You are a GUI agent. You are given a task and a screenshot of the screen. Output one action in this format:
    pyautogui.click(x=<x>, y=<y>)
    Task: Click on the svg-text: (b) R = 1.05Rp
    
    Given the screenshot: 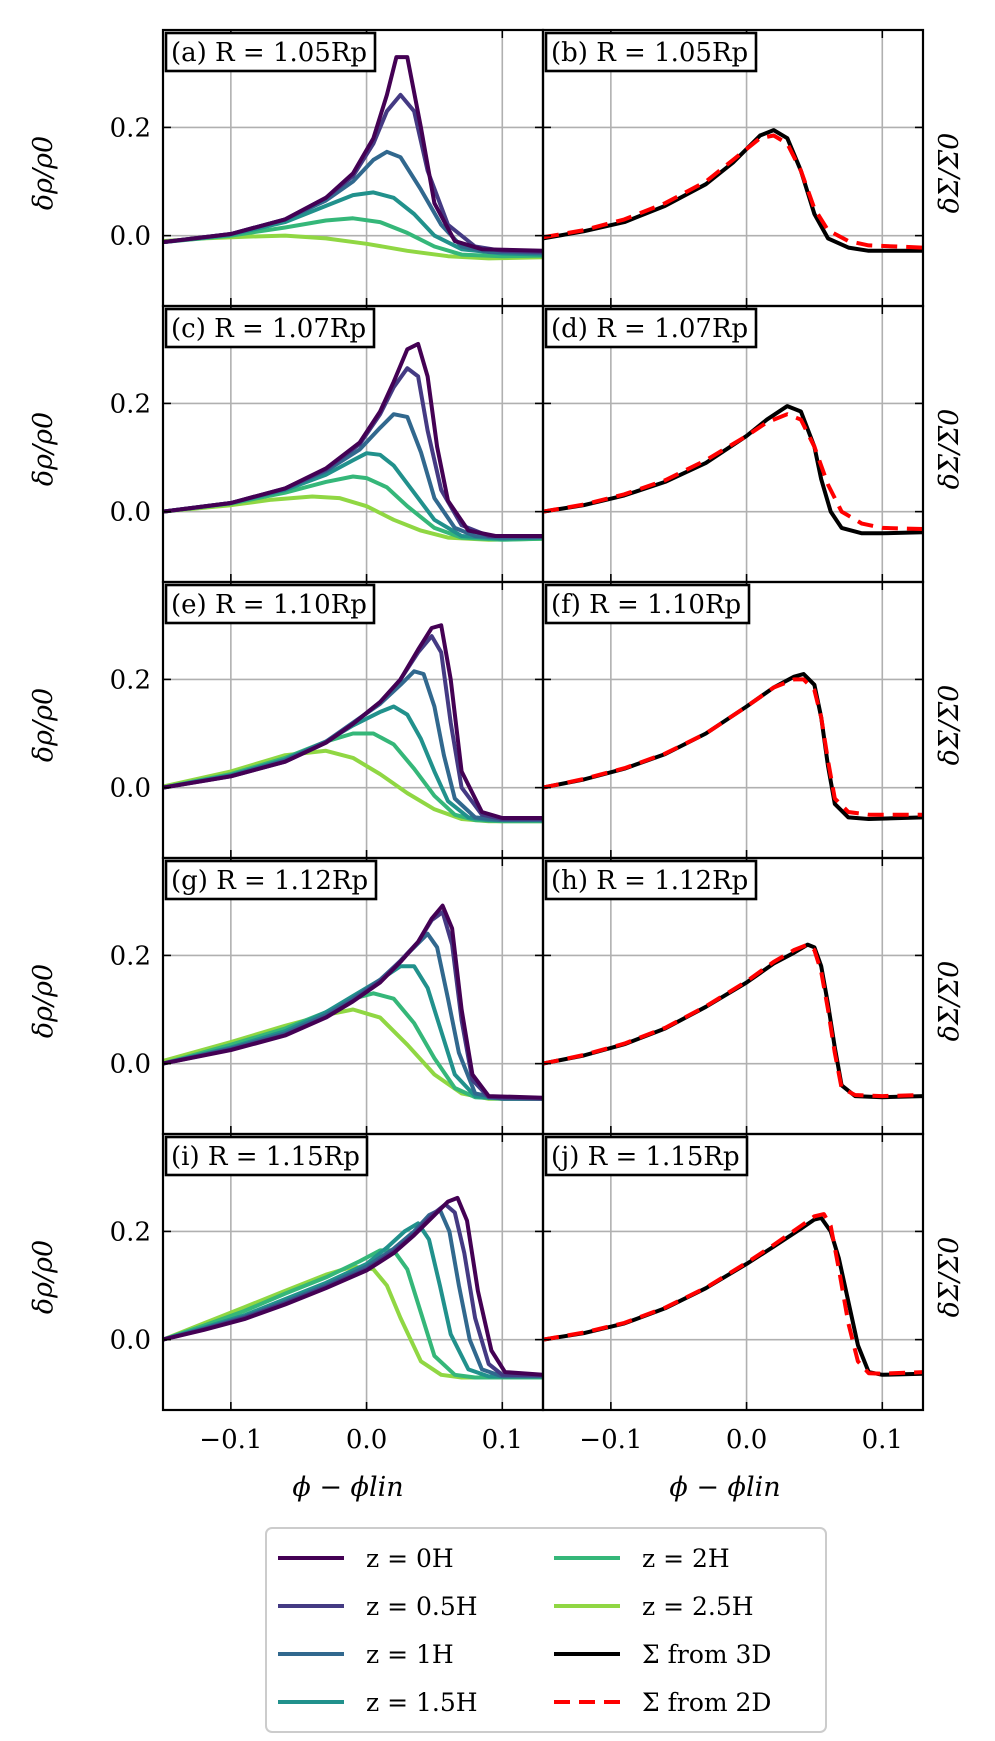 What is the action you would take?
    pyautogui.click(x=649, y=53)
    